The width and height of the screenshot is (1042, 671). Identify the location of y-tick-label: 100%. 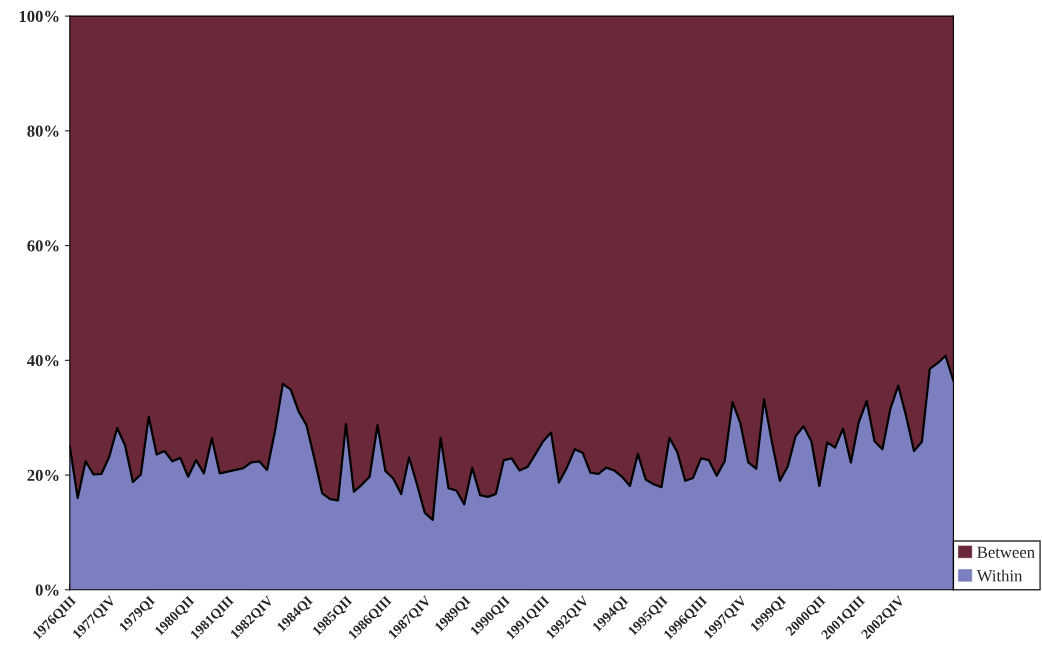
(39, 16).